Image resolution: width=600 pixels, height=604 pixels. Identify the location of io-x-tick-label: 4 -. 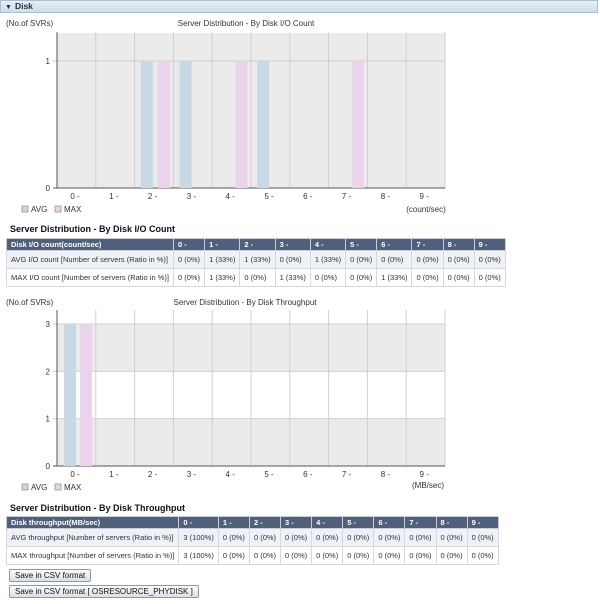
(231, 196).